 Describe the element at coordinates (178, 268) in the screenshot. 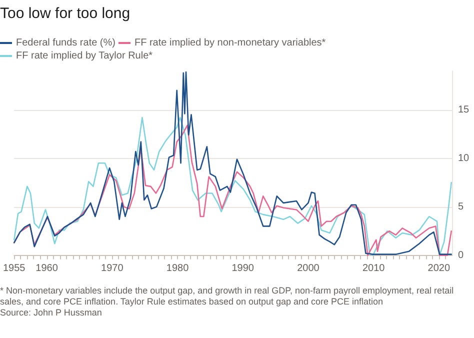

I see `x-tick-label: 1980` at that location.